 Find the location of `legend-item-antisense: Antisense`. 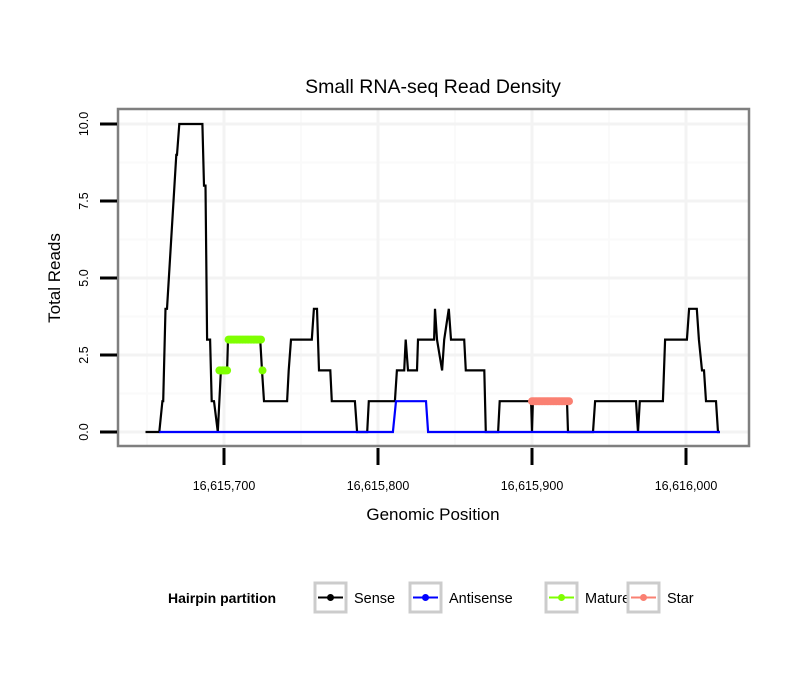

legend-item-antisense: Antisense is located at coordinates (460, 597).